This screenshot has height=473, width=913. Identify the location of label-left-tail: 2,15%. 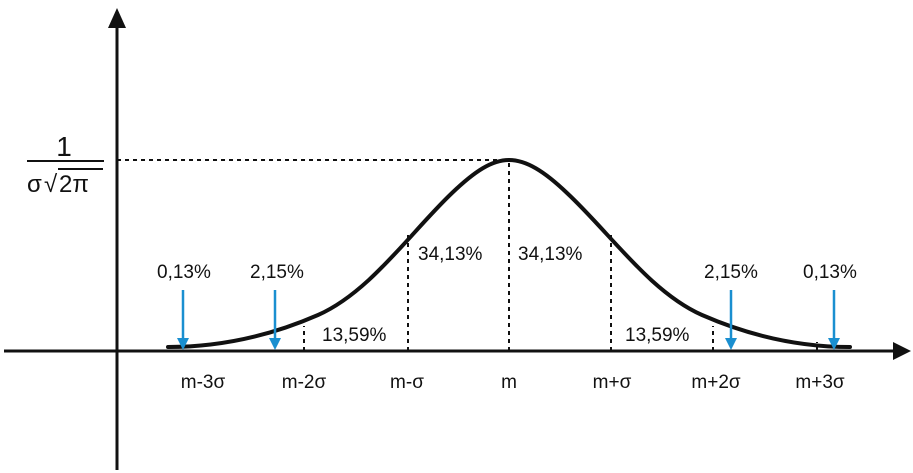
(277, 272).